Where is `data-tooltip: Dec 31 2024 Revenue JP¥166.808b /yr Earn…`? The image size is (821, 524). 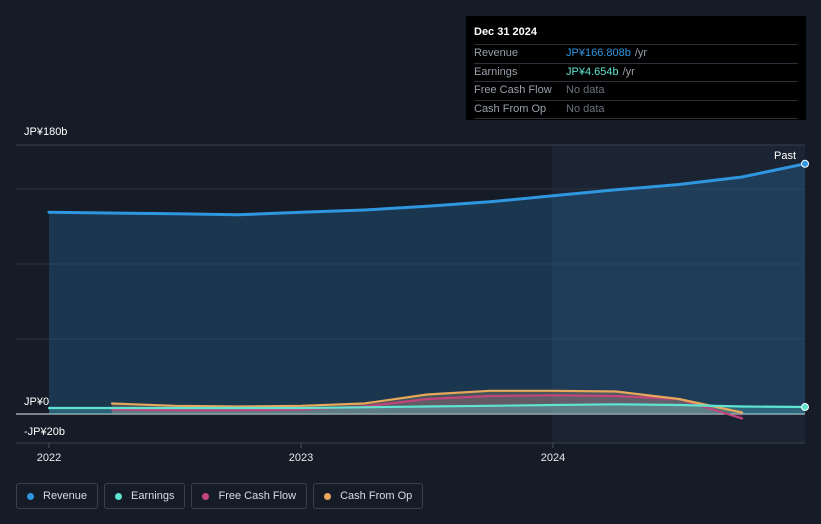
data-tooltip: Dec 31 2024 Revenue JP¥166.808b /yr Earn… is located at coordinates (636, 68).